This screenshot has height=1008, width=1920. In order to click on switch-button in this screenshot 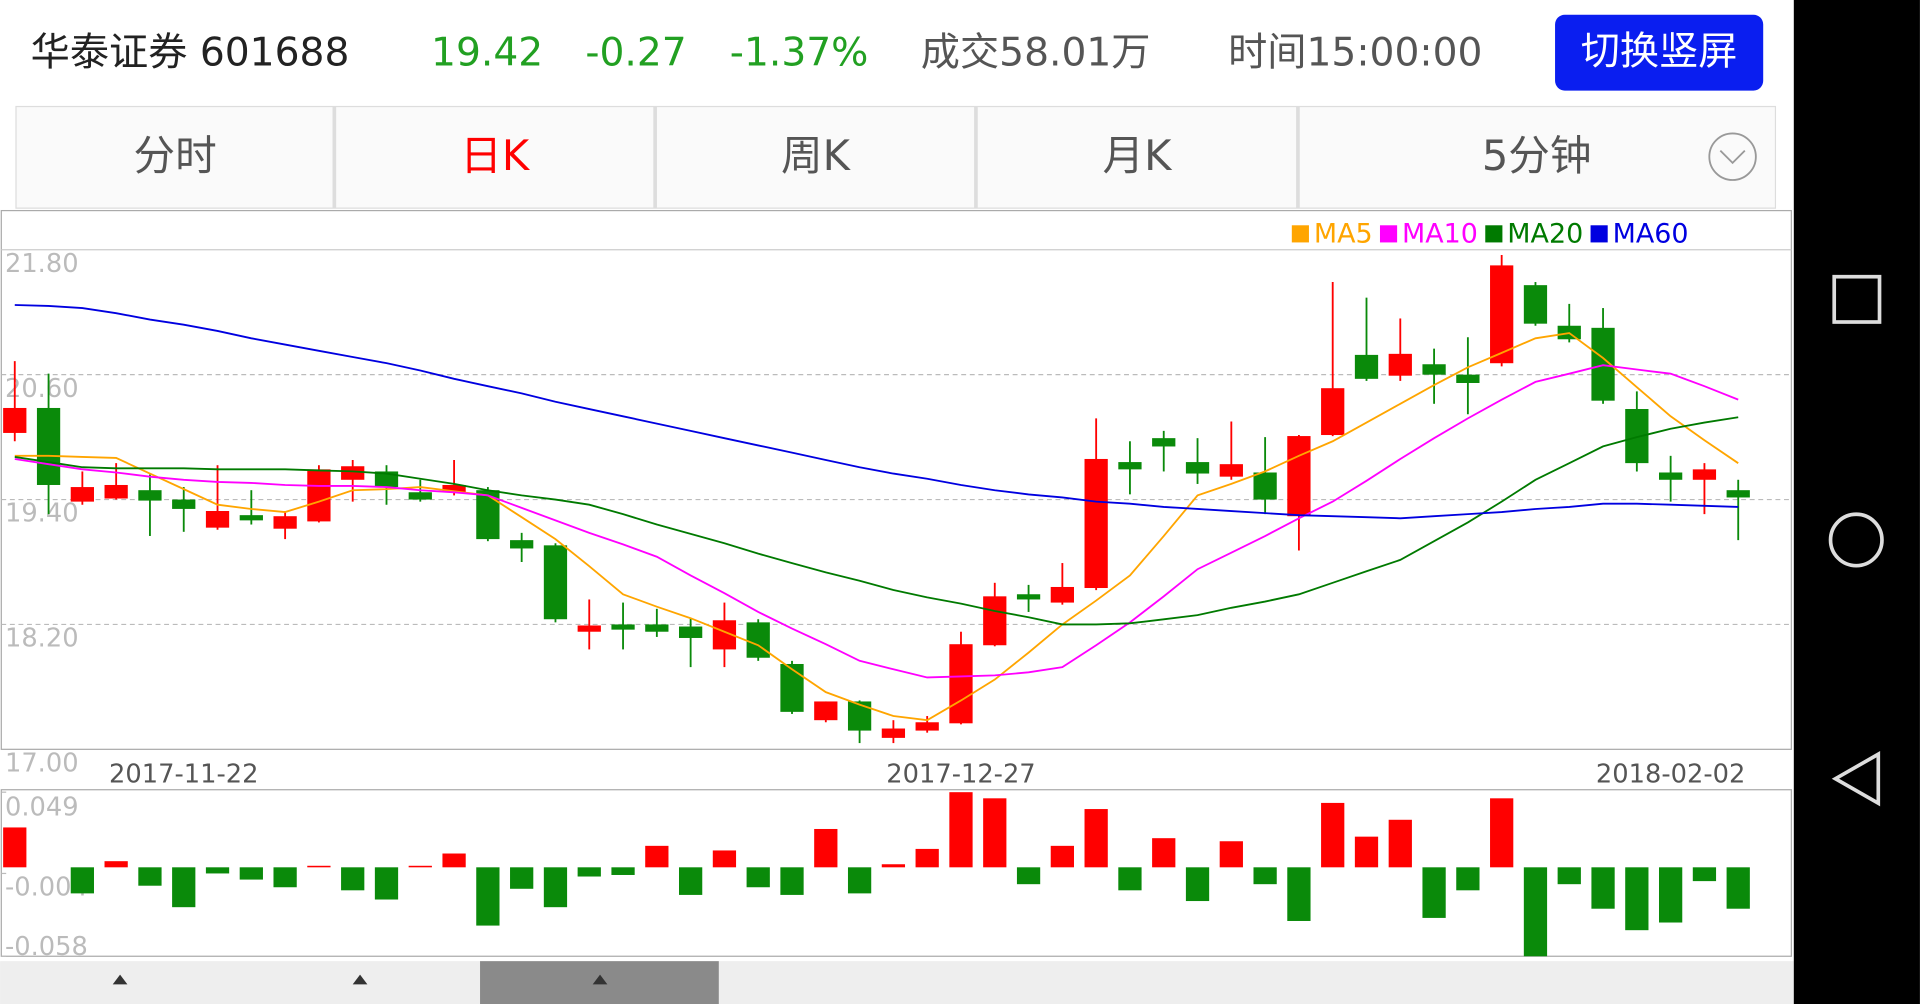, I will do `click(1659, 52)`.